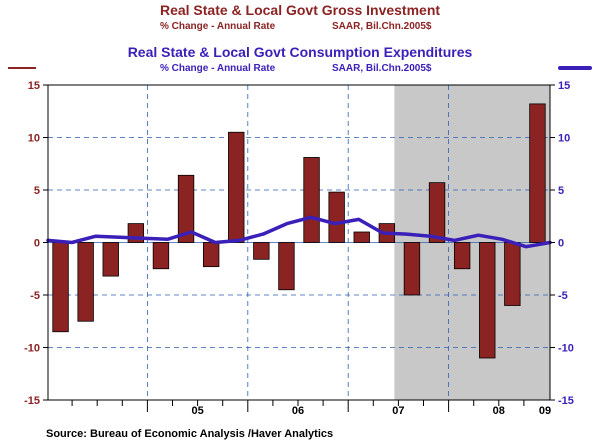 The height and width of the screenshot is (447, 603). I want to click on left-tick-label: 5, so click(37, 191).